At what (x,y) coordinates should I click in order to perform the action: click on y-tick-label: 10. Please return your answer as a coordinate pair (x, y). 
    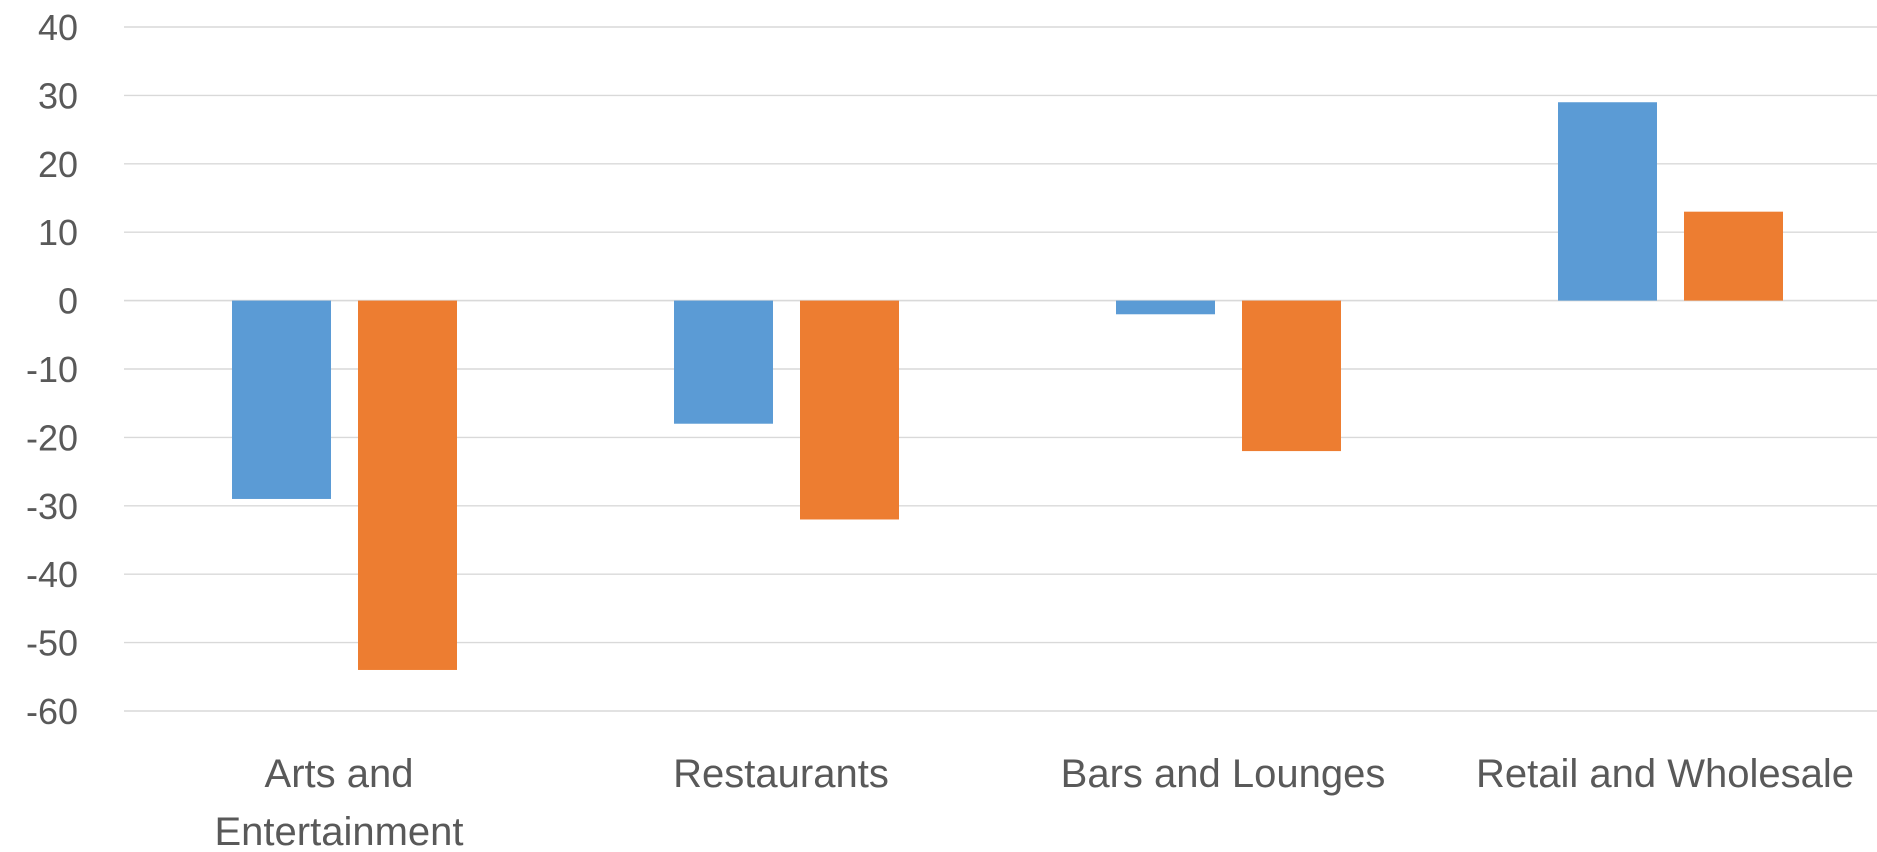
    Looking at the image, I should click on (58, 232).